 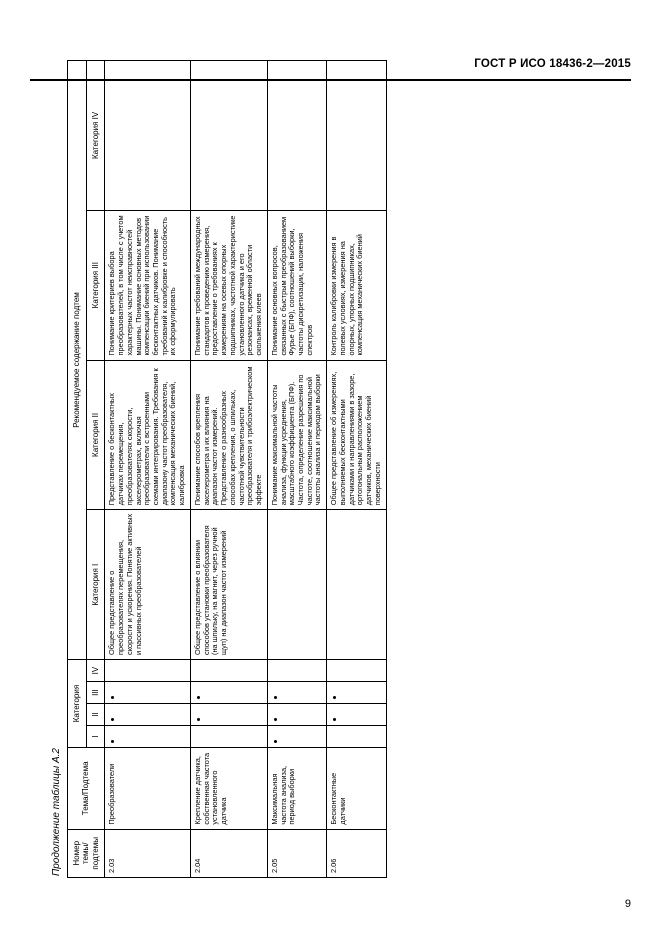 I want to click on table-caption: Продолжение таблицы А.2, so click(x=56, y=812).